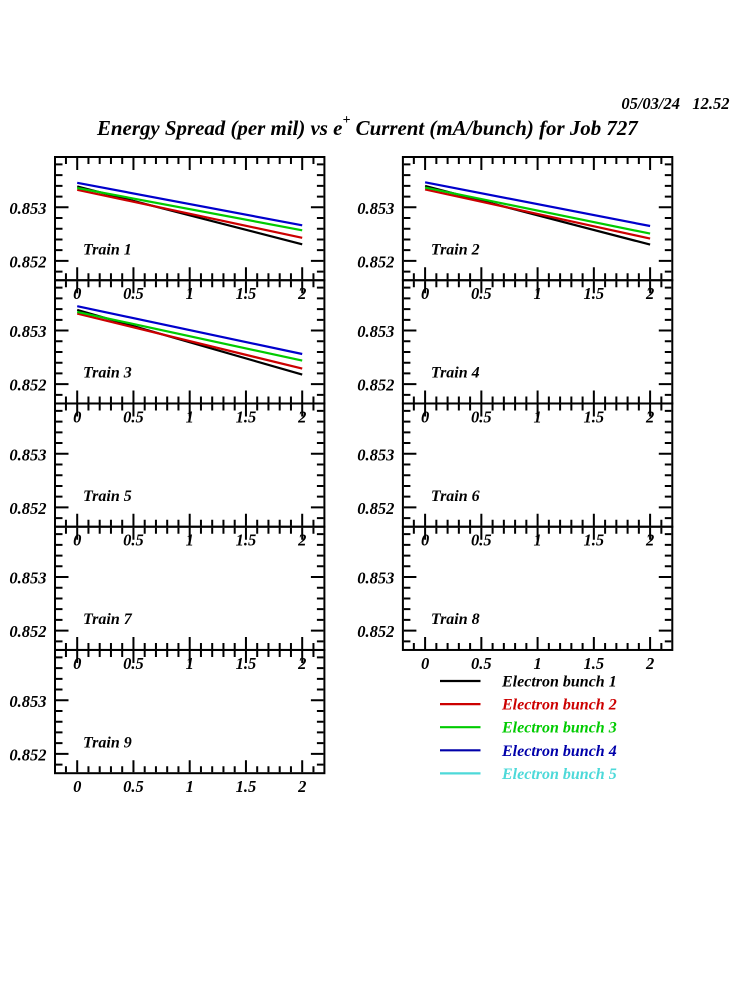 Image resolution: width=750 pixels, height=1000 pixels. What do you see at coordinates (108, 619) in the screenshot?
I see `svg-text: Train 7` at bounding box center [108, 619].